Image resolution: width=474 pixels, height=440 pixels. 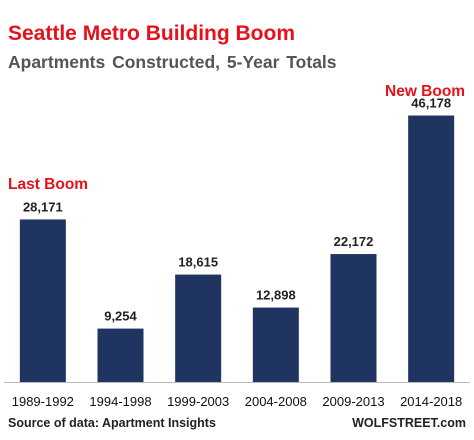 What do you see at coordinates (425, 91) in the screenshot?
I see `annotation-new-boom: New Boom` at bounding box center [425, 91].